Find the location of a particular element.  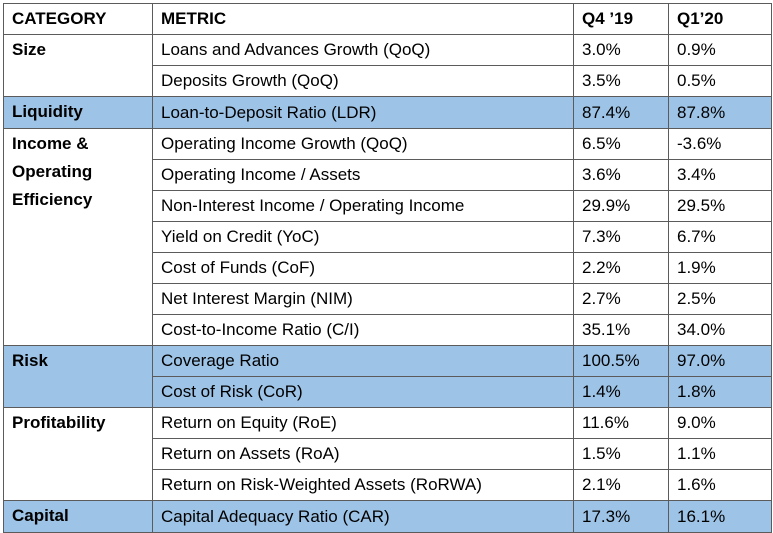

metric-cell: Coverage Ratio is located at coordinates (363, 361).